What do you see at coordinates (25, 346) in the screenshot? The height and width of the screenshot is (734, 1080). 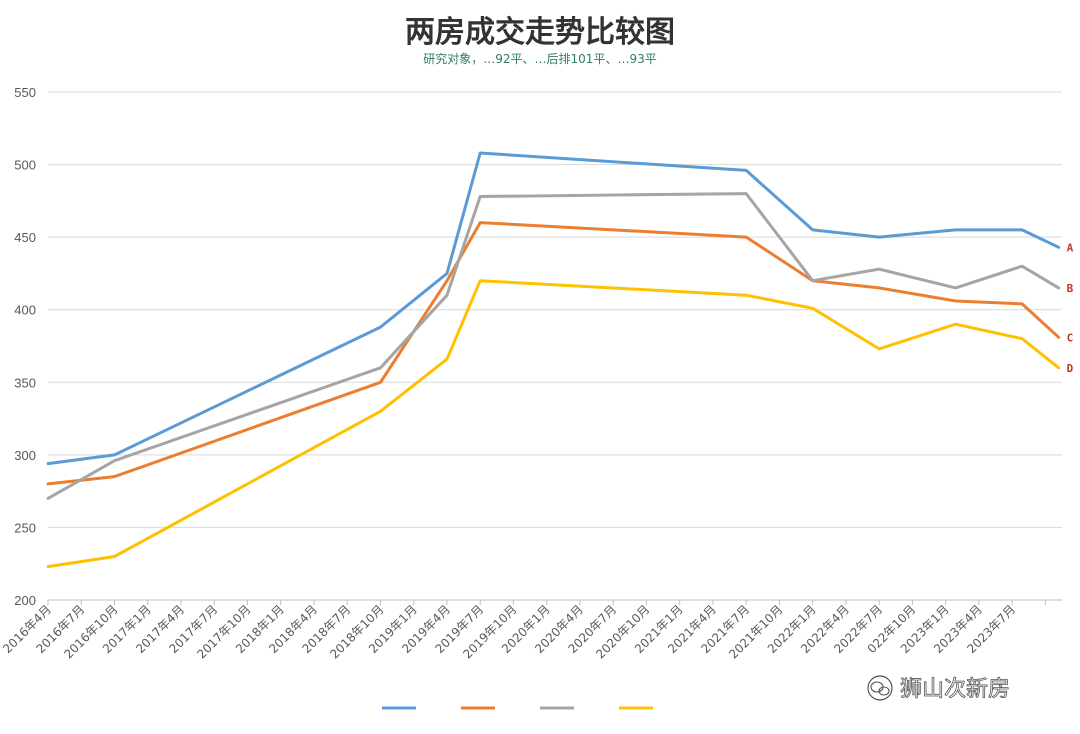 I see `y-axis-ticks: 200 250 300 350 400 450 500 550` at bounding box center [25, 346].